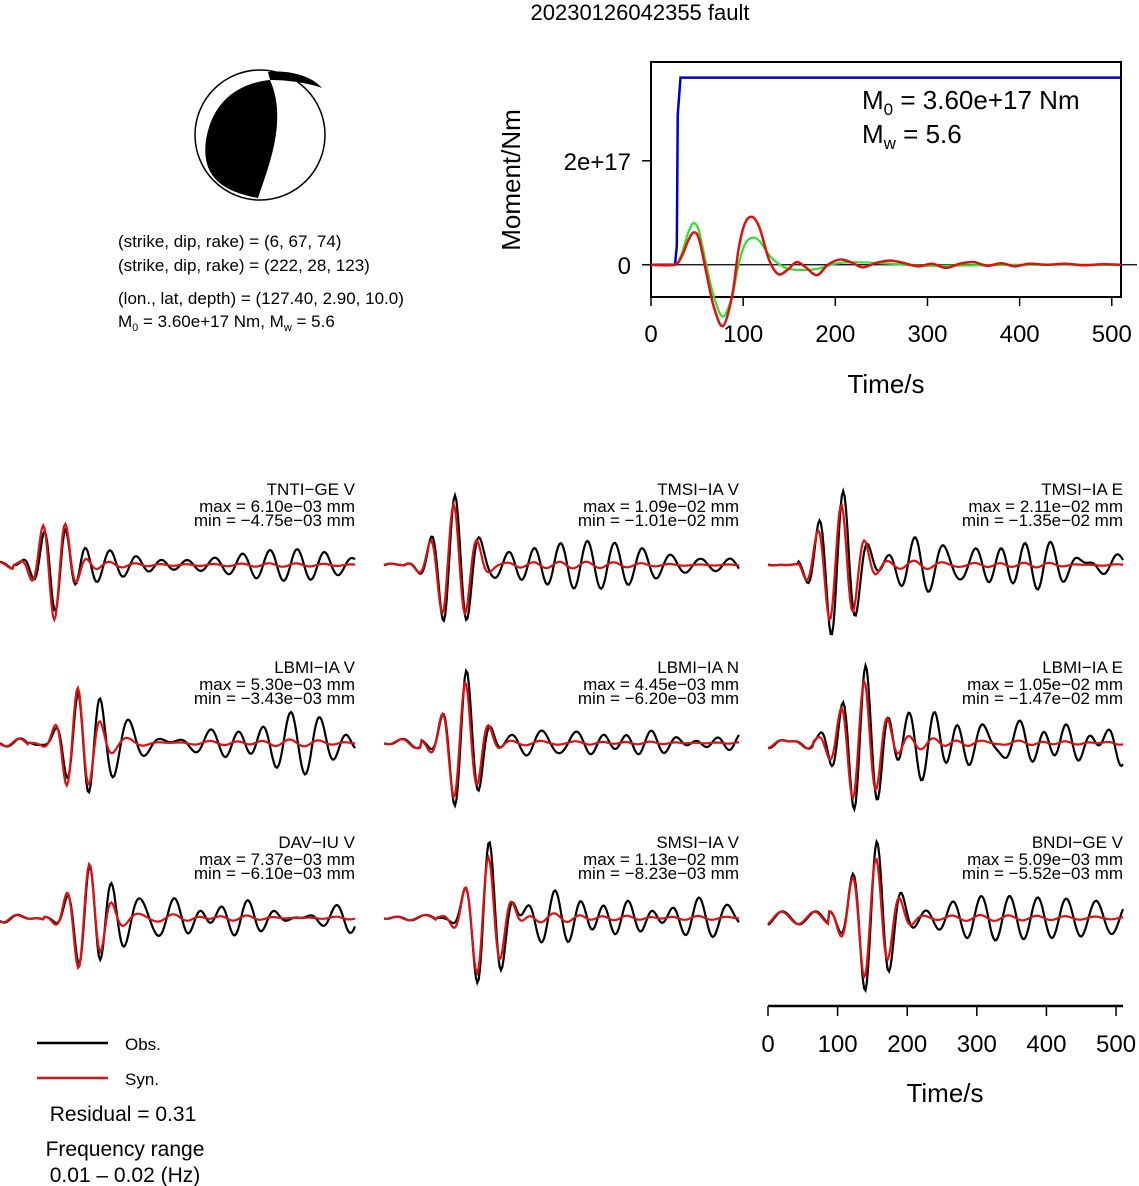  I want to click on station-label: SMSI−IA V, so click(697, 842).